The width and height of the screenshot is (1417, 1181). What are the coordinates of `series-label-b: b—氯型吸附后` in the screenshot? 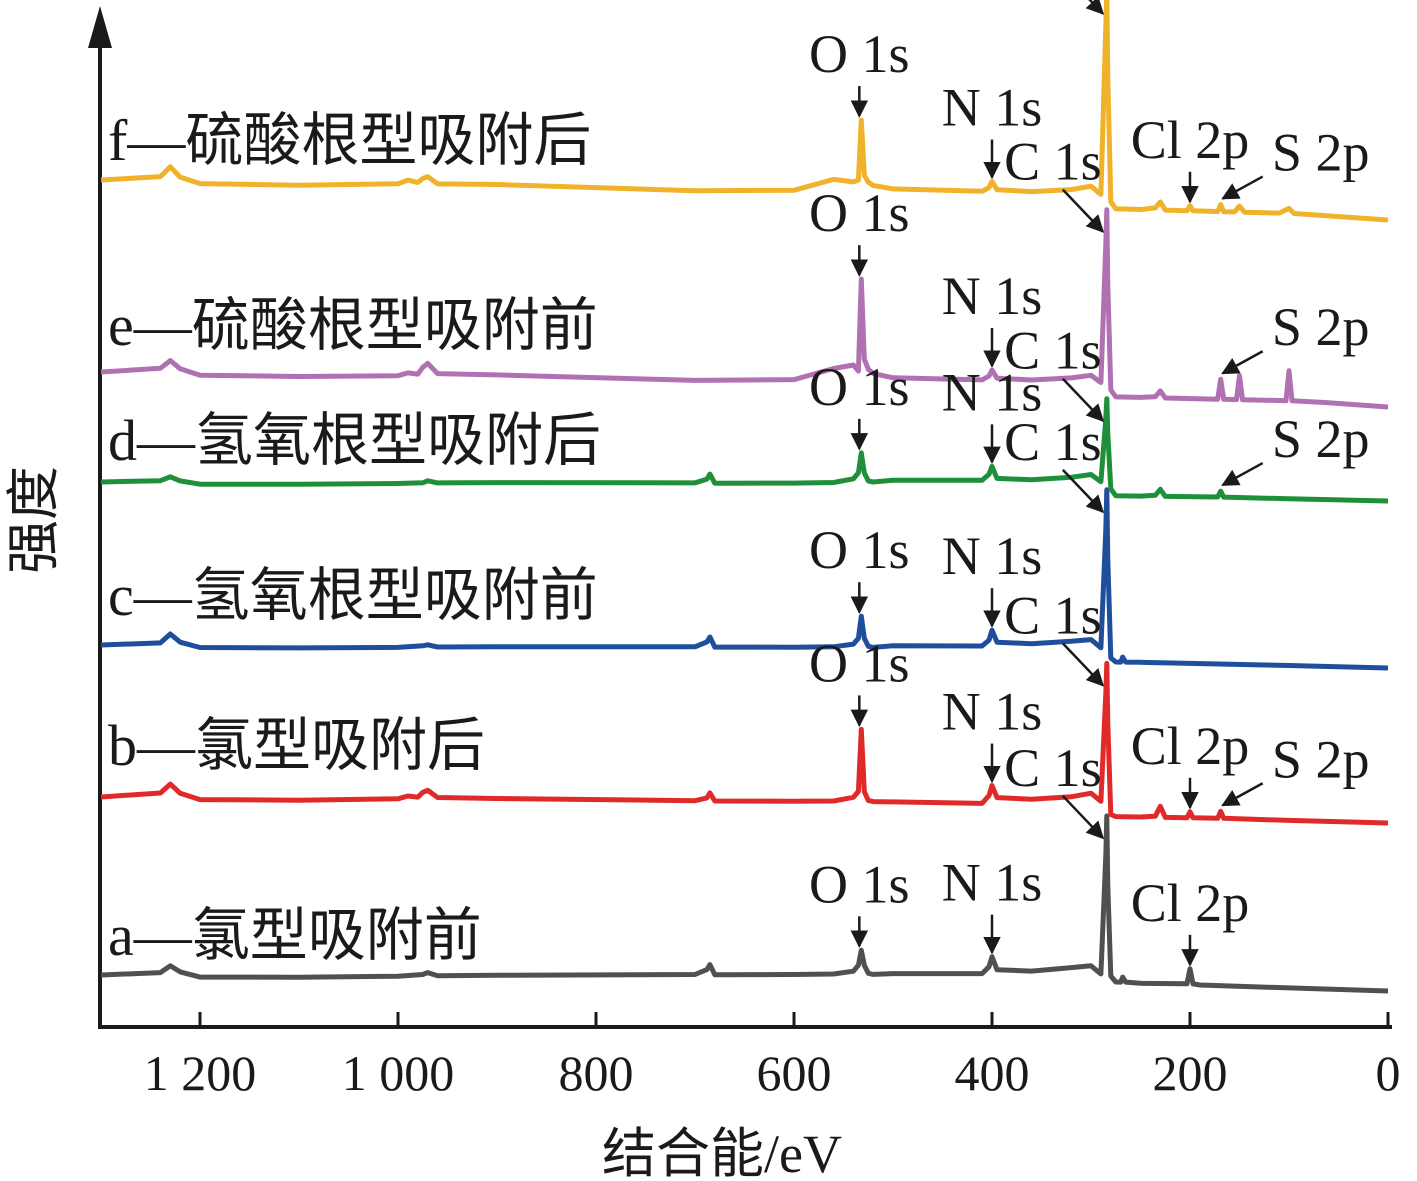 It's located at (296, 745).